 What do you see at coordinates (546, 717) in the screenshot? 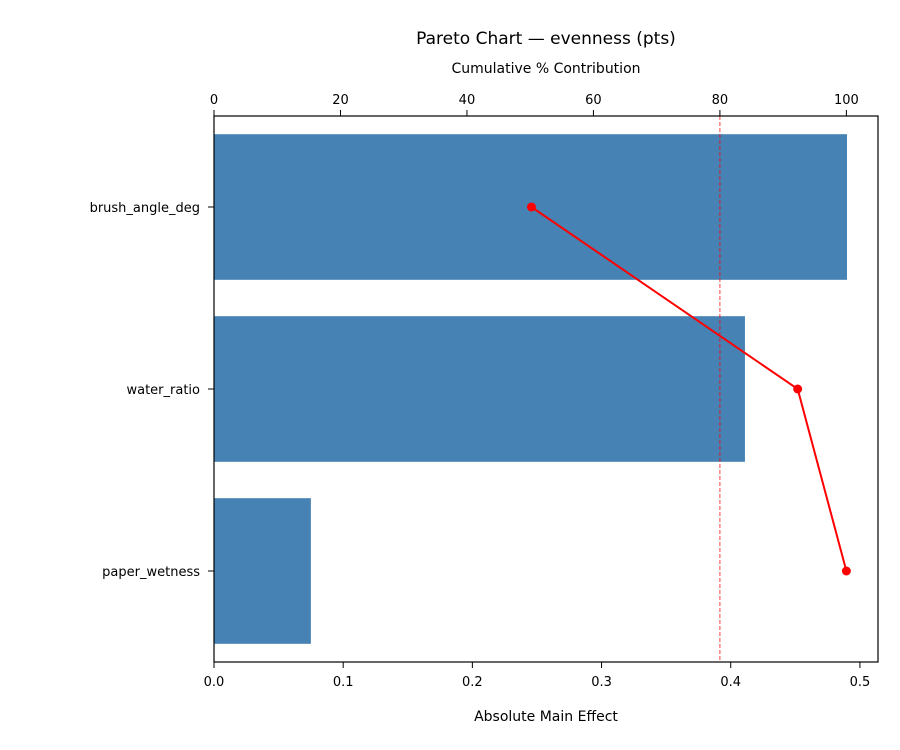
I see `x-axis-label: Absolute Main Effect` at bounding box center [546, 717].